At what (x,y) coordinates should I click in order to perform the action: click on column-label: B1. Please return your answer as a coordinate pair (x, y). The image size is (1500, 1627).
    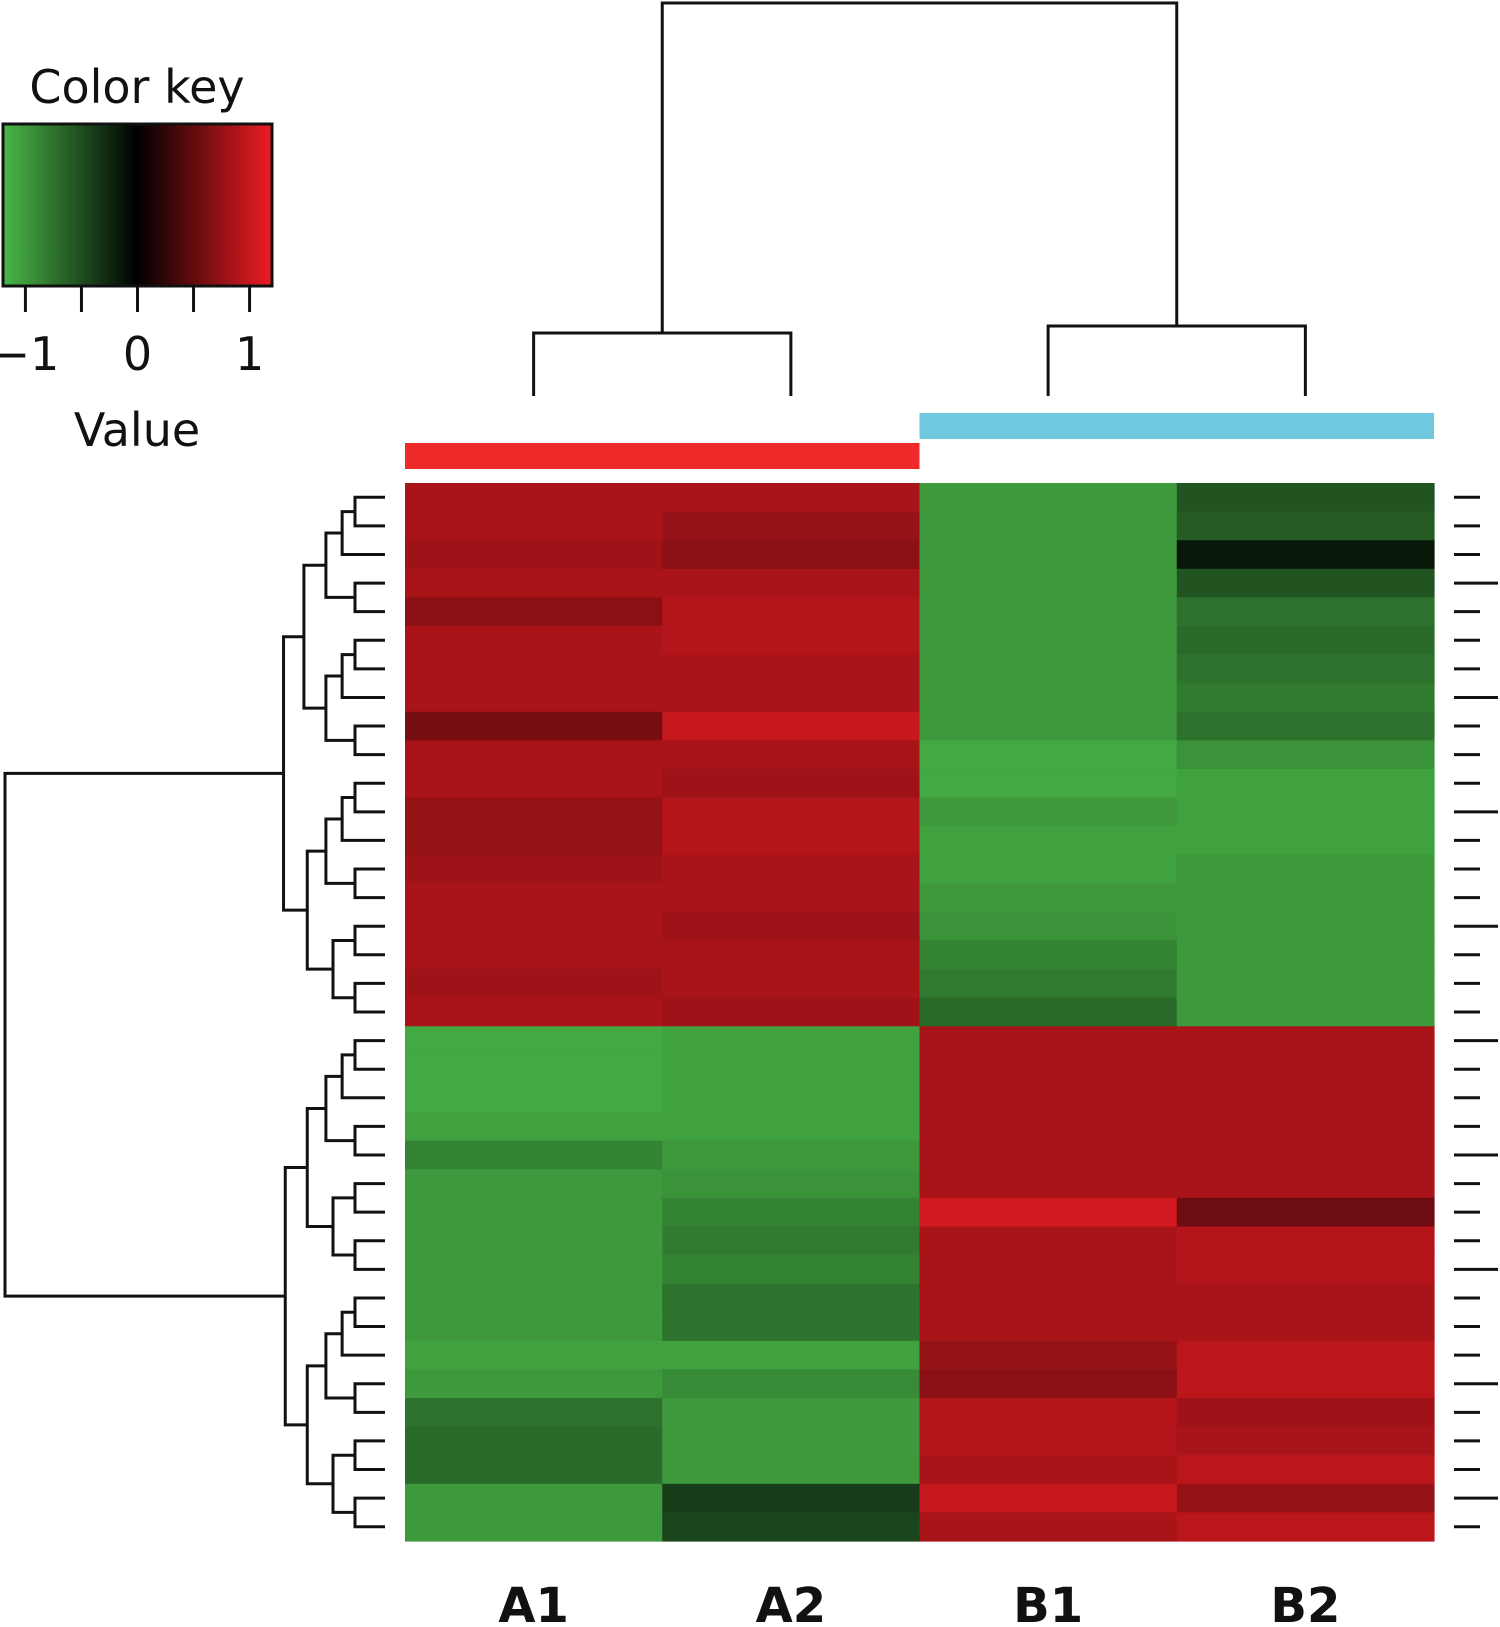
    Looking at the image, I should click on (1048, 1602).